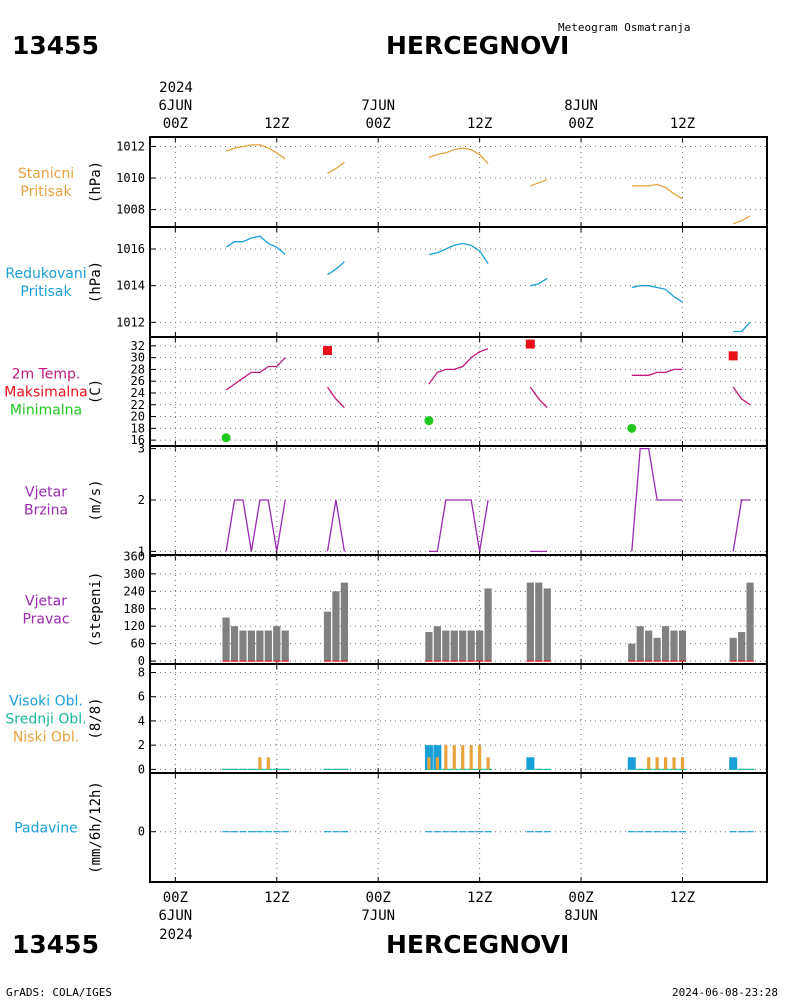  What do you see at coordinates (55, 944) in the screenshot?
I see `station-id-bottom: 13455` at bounding box center [55, 944].